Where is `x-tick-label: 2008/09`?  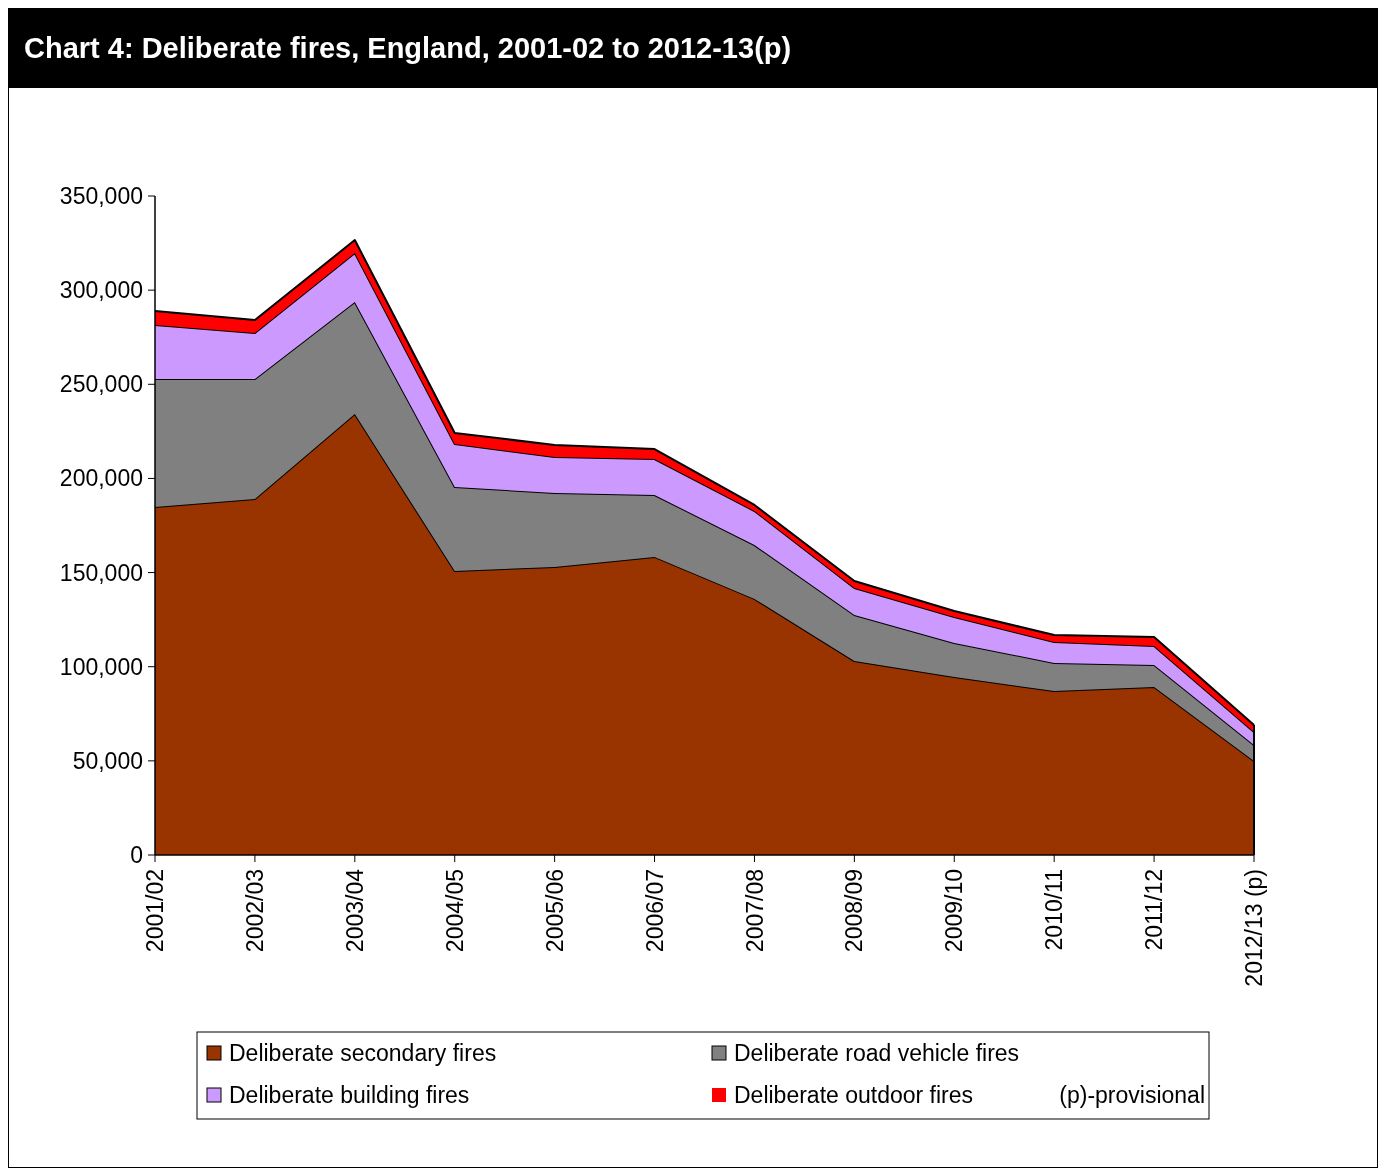 x-tick-label: 2008/09 is located at coordinates (854, 911).